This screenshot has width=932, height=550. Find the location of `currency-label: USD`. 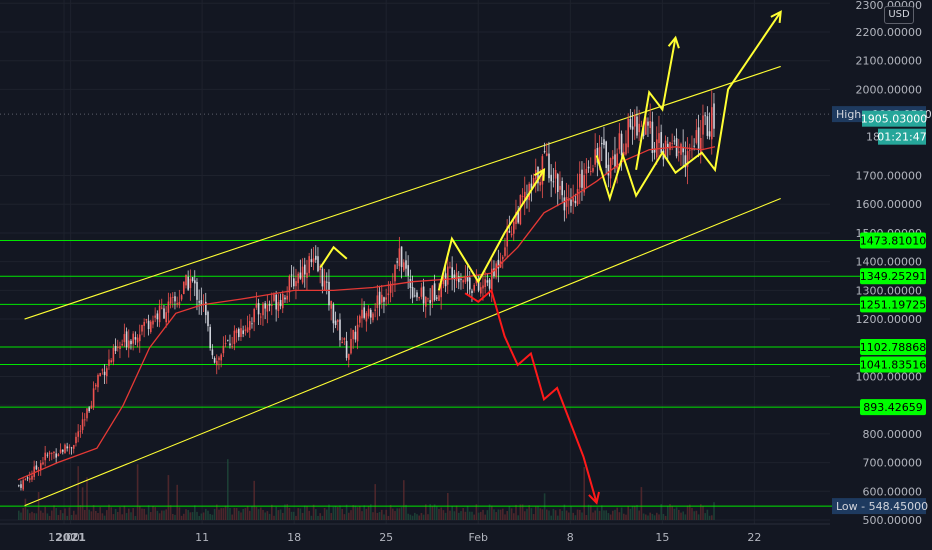

currency-label: USD is located at coordinates (899, 15).